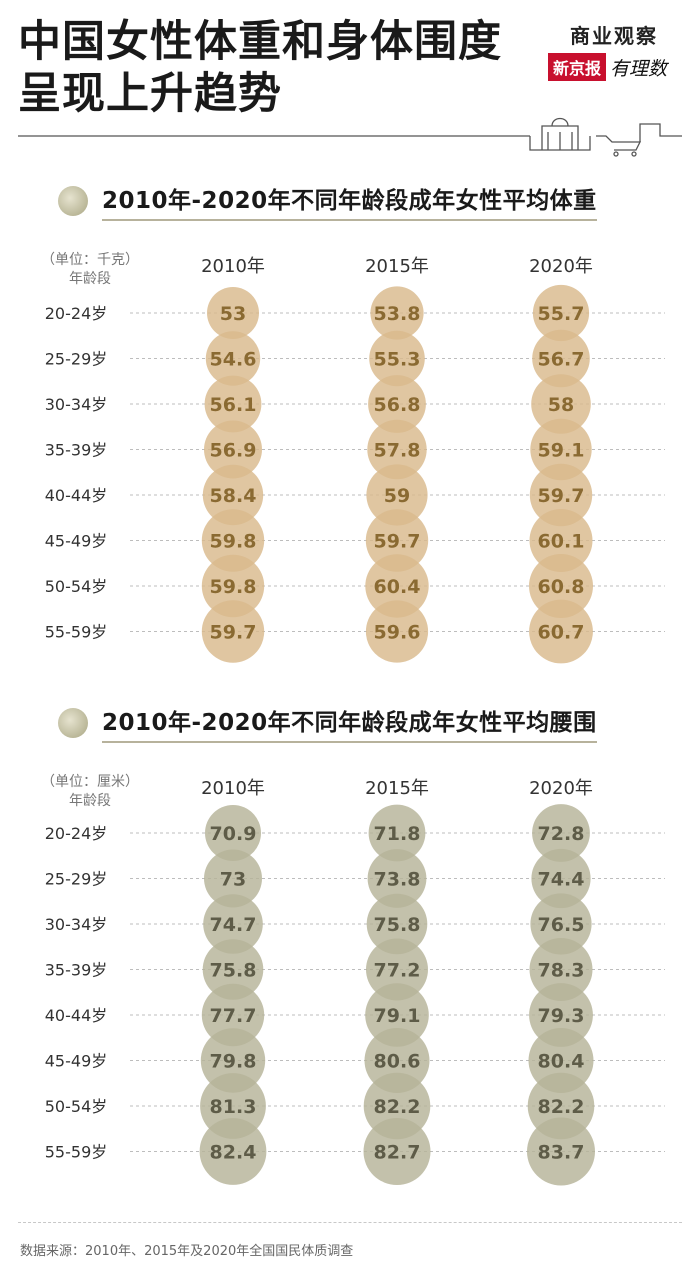 The height and width of the screenshot is (1274, 700). I want to click on data-value-label: 56.8, so click(397, 405).